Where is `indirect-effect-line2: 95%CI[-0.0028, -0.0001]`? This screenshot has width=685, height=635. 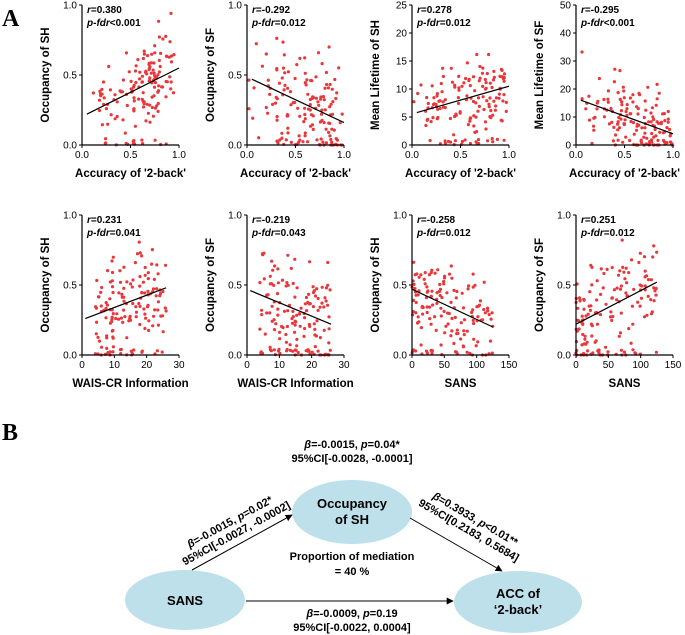
indirect-effect-line2: 95%CI[-0.0028, -0.0001] is located at coordinates (351, 459).